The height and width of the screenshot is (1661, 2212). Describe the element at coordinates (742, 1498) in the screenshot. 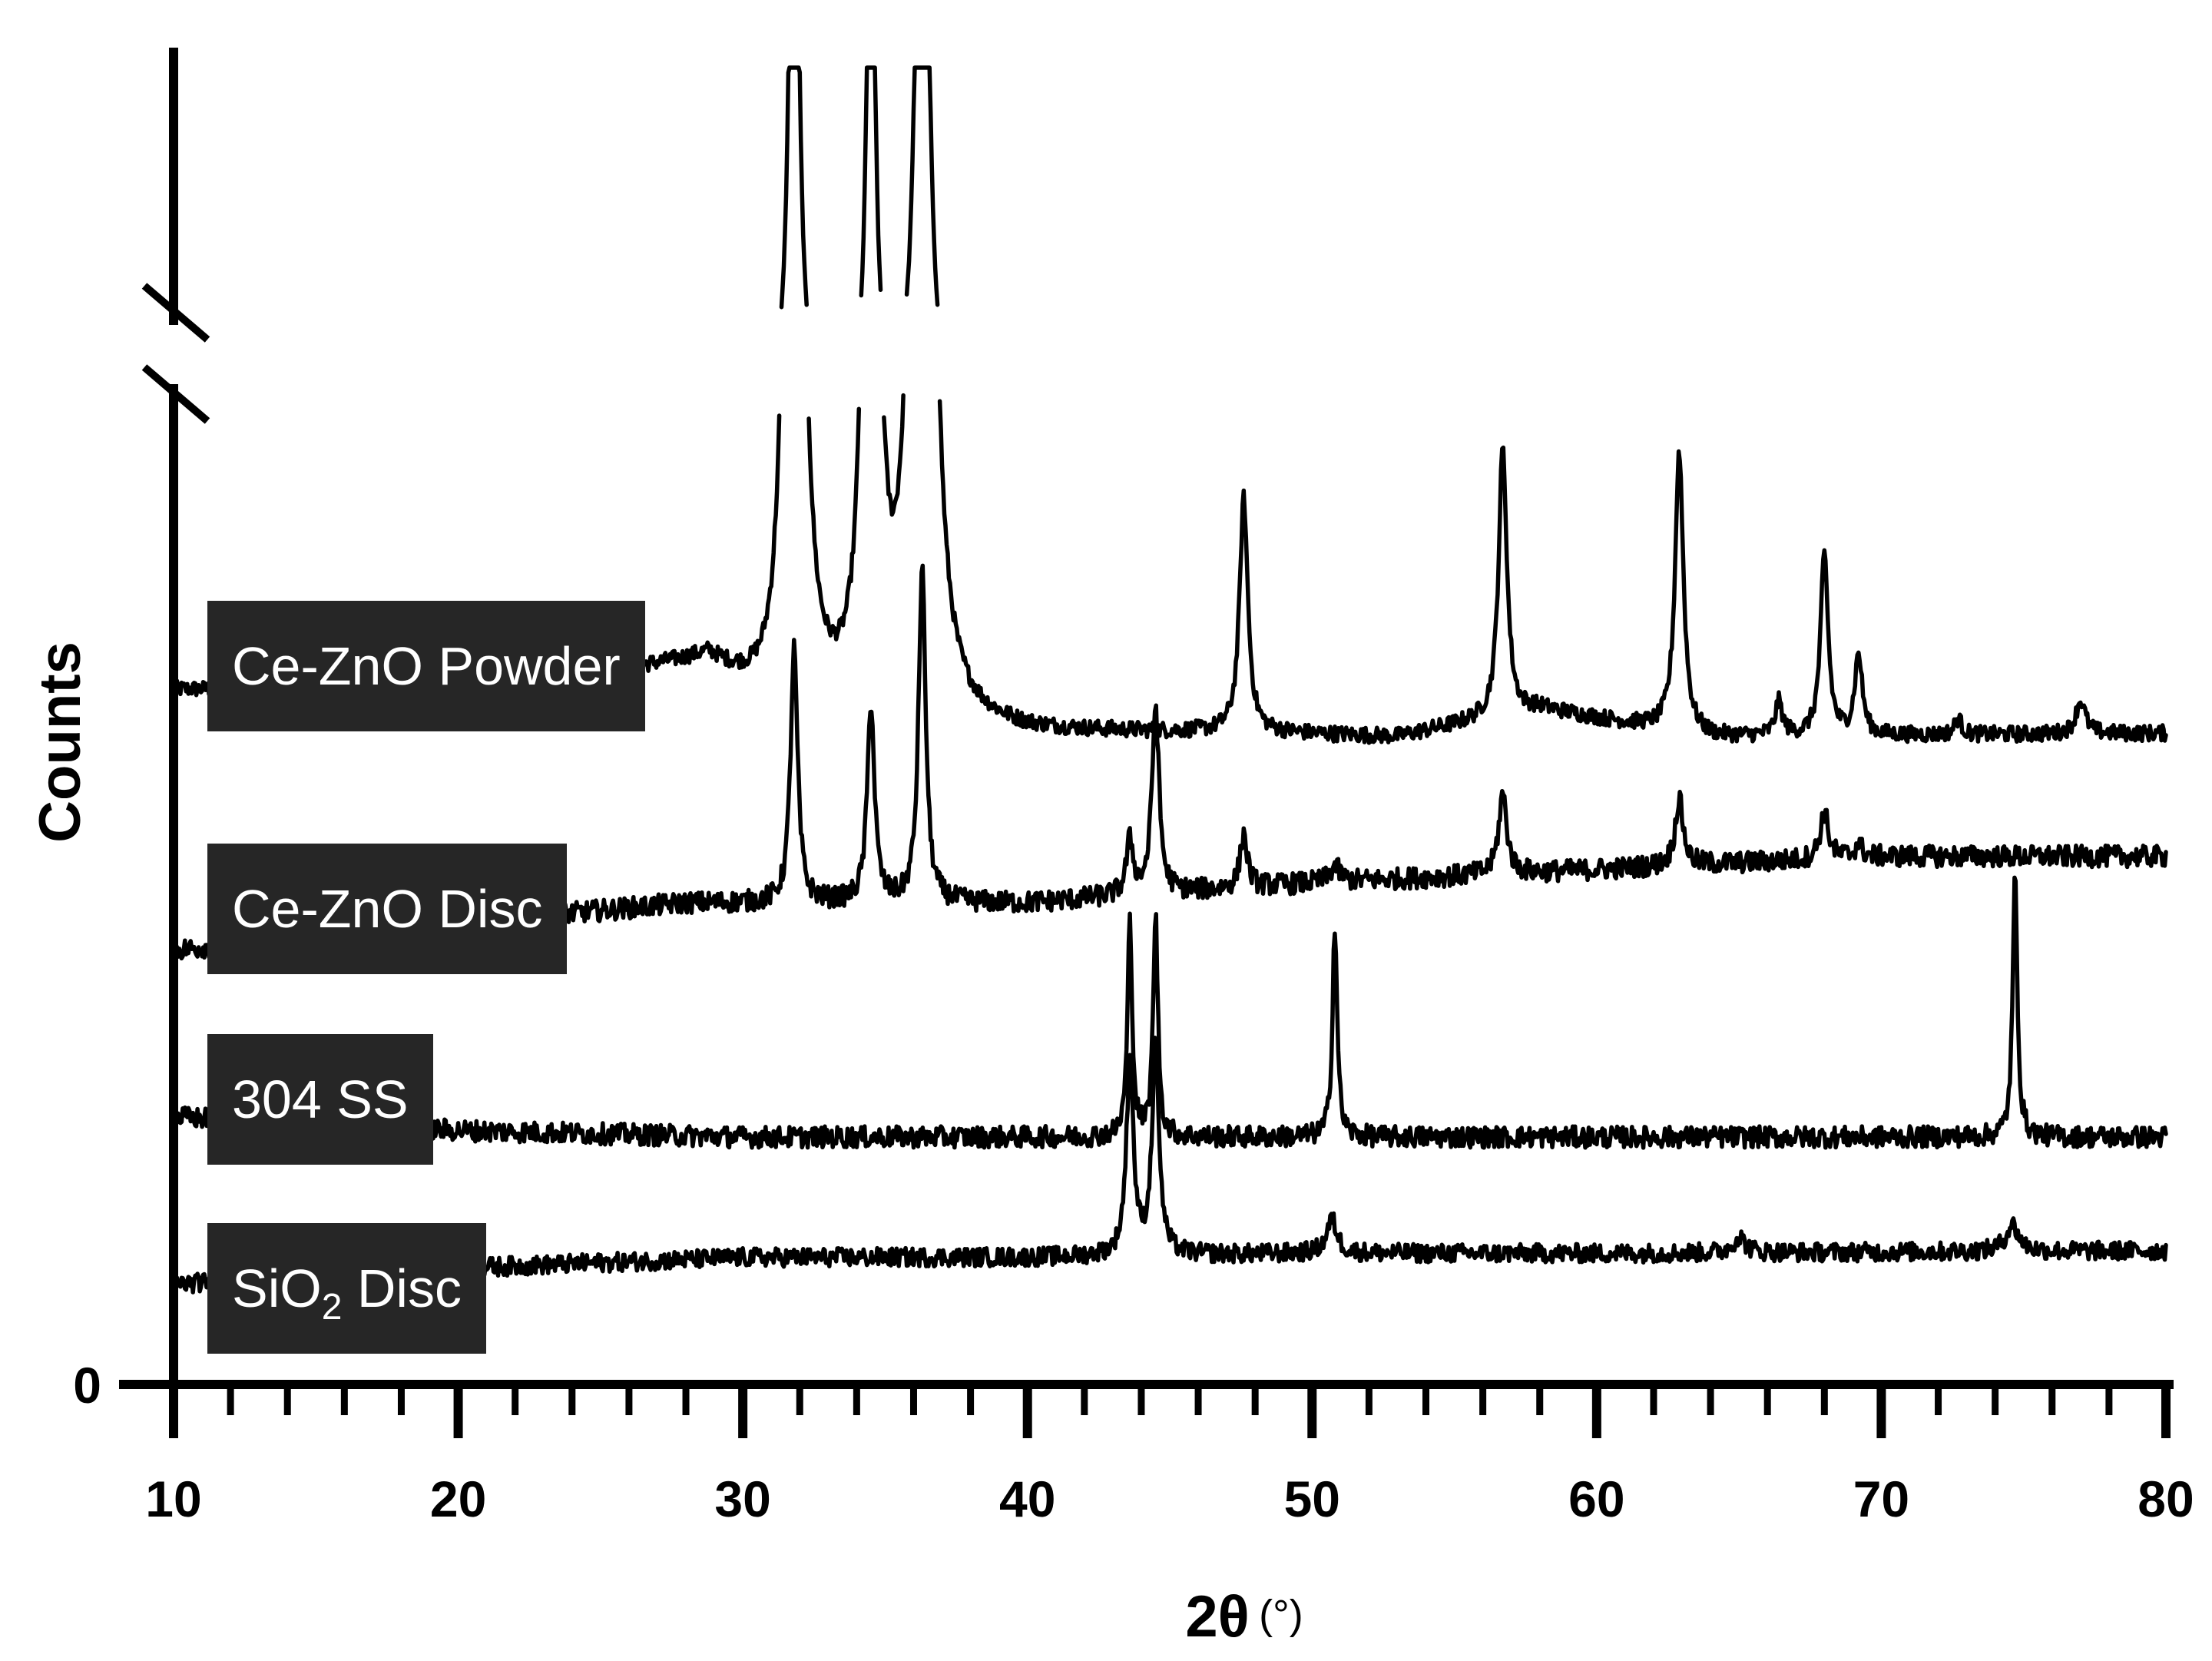

I see `x-tick-label: 30` at that location.